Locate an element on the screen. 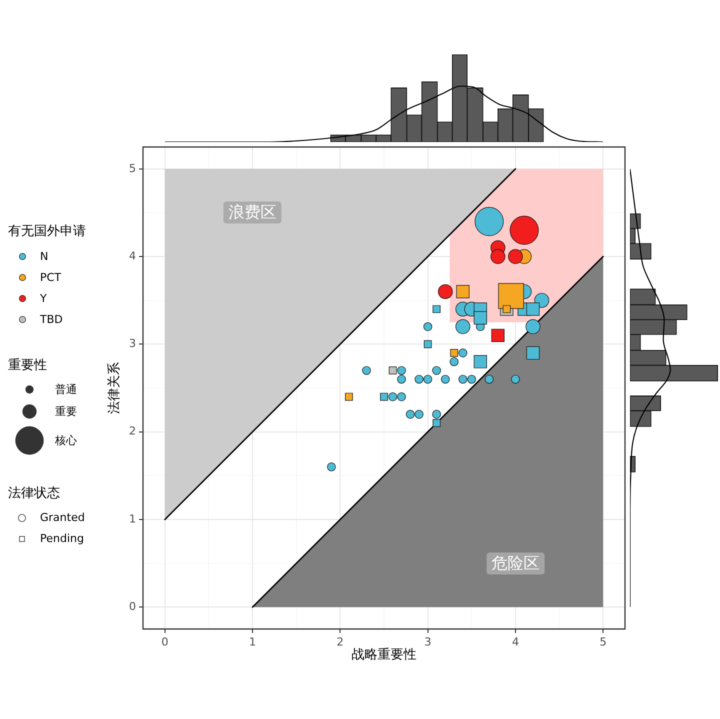  y-tick-label: 0 is located at coordinates (132, 606).